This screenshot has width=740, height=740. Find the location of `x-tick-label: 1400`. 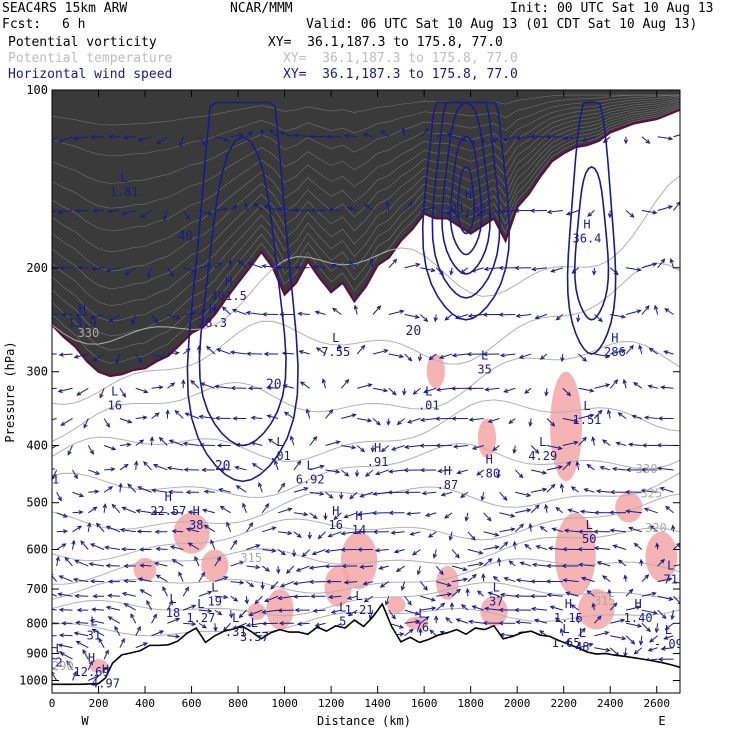

x-tick-label: 1400 is located at coordinates (377, 703).